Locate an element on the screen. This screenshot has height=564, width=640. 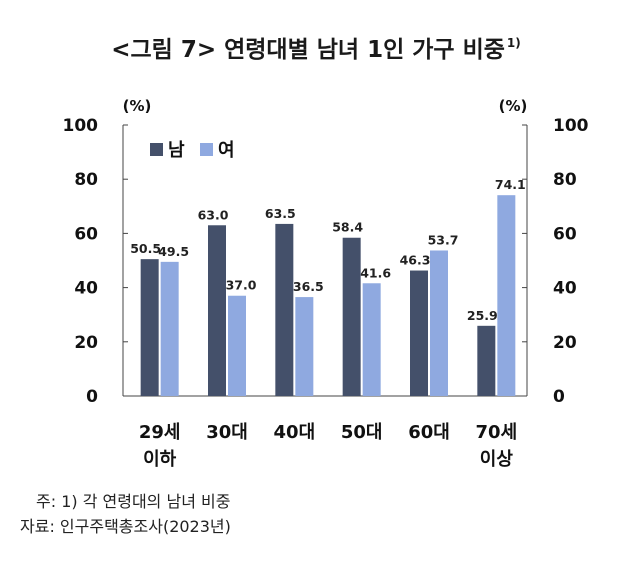
legend-swatch-female is located at coordinates (206, 149).